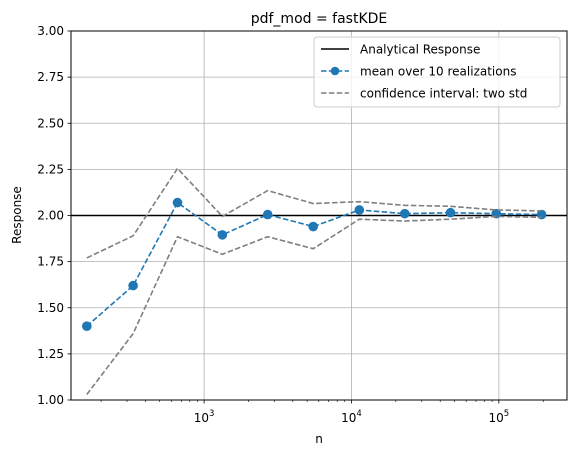 This screenshot has height=462, width=576. Describe the element at coordinates (351, 417) in the screenshot. I see `x-tick-label: 10⁴` at that location.